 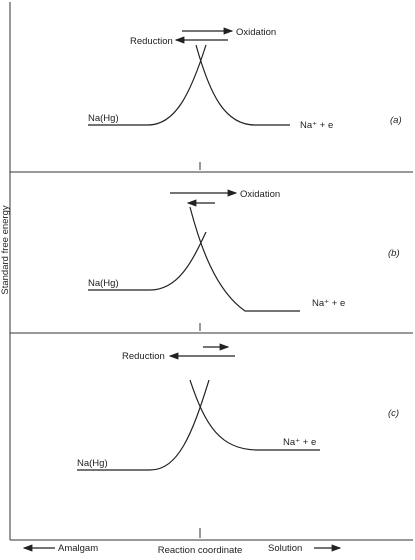 I want to click on panel-tag: (c), so click(x=393, y=413).